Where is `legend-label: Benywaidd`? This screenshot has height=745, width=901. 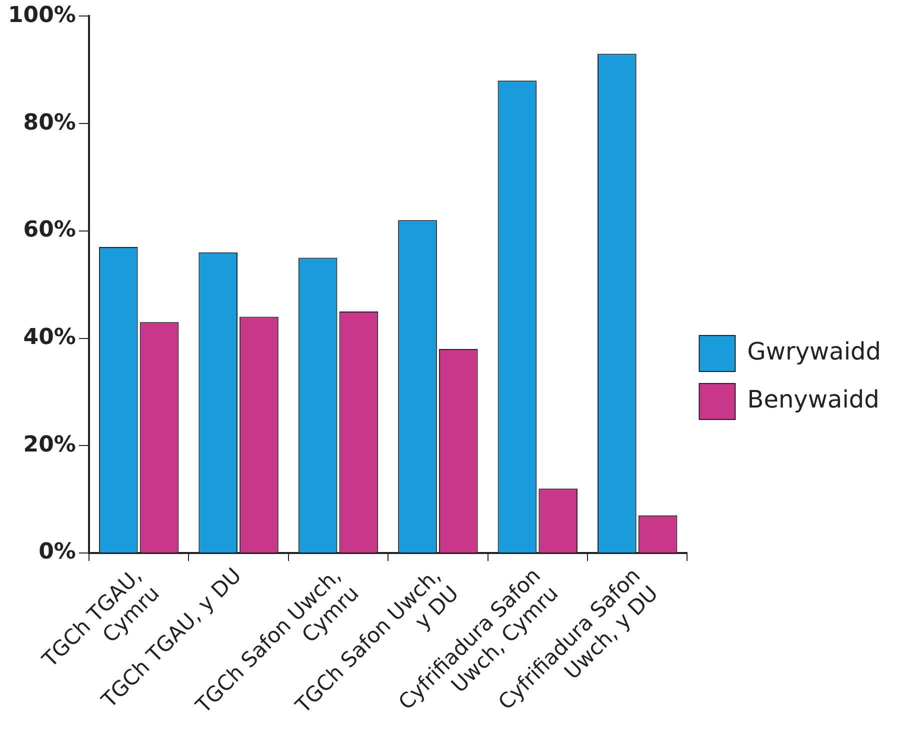 legend-label: Benywaidd is located at coordinates (813, 400).